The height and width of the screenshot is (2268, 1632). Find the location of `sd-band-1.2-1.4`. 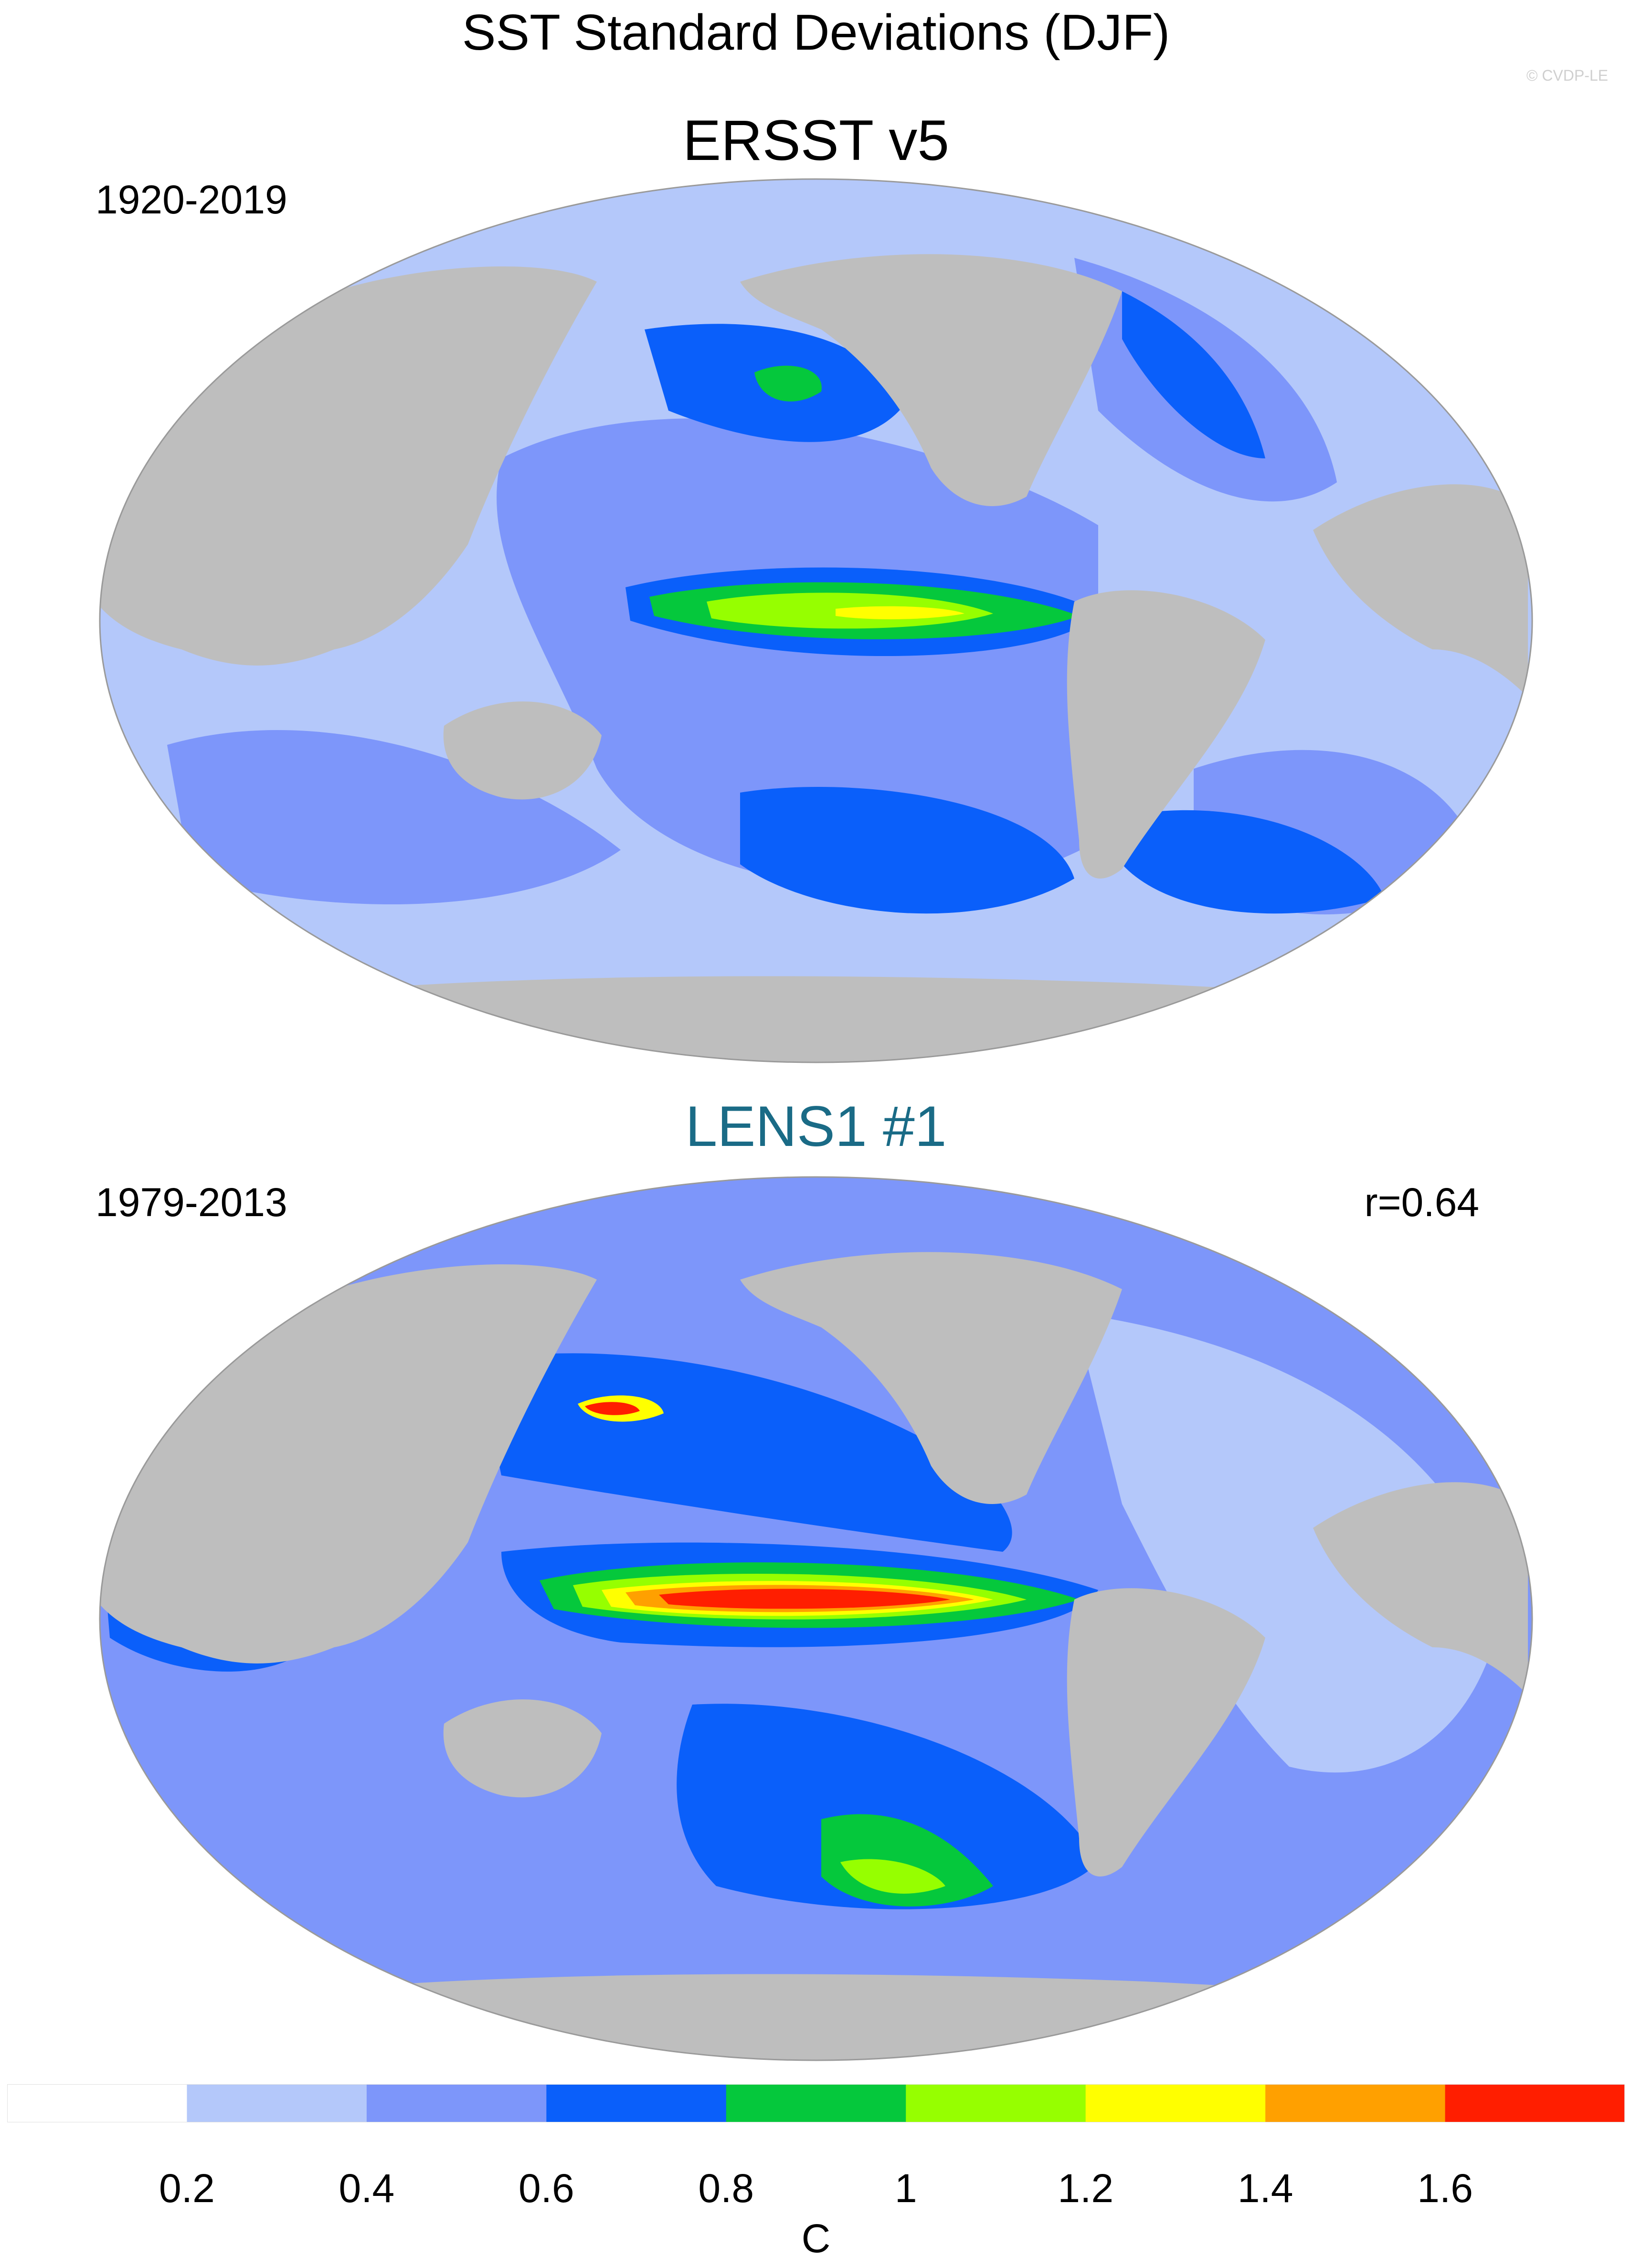

sd-band-1.2-1.4 is located at coordinates (900, 612).